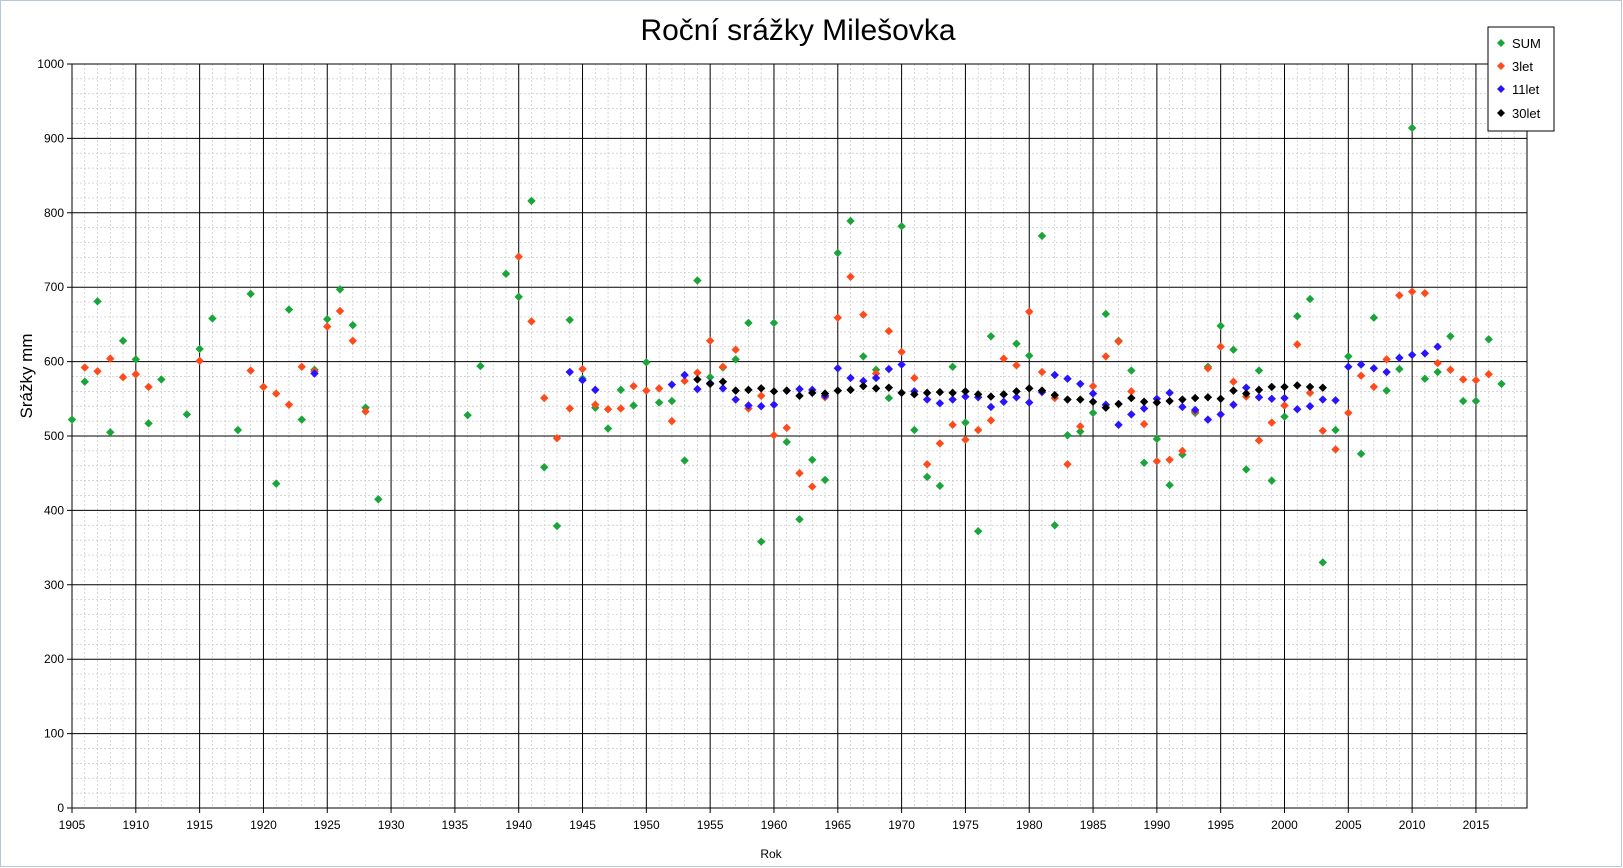 The width and height of the screenshot is (1623, 868). I want to click on series-11let, so click(876, 386).